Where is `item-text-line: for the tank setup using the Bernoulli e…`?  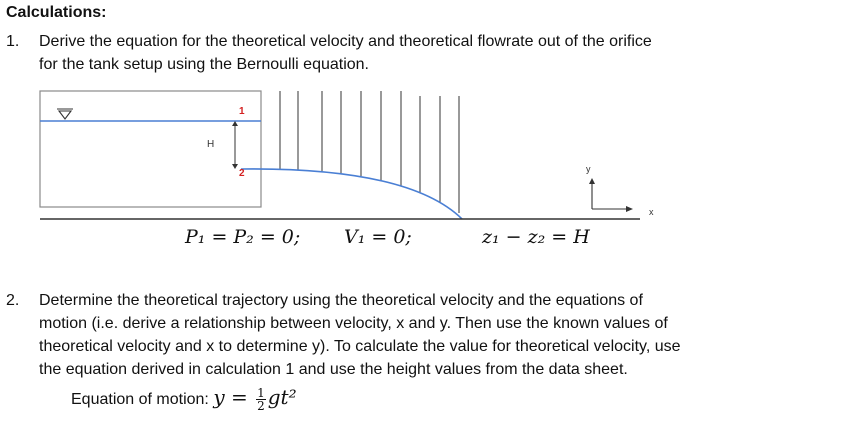 item-text-line: for the tank setup using the Bernoulli e… is located at coordinates (204, 64).